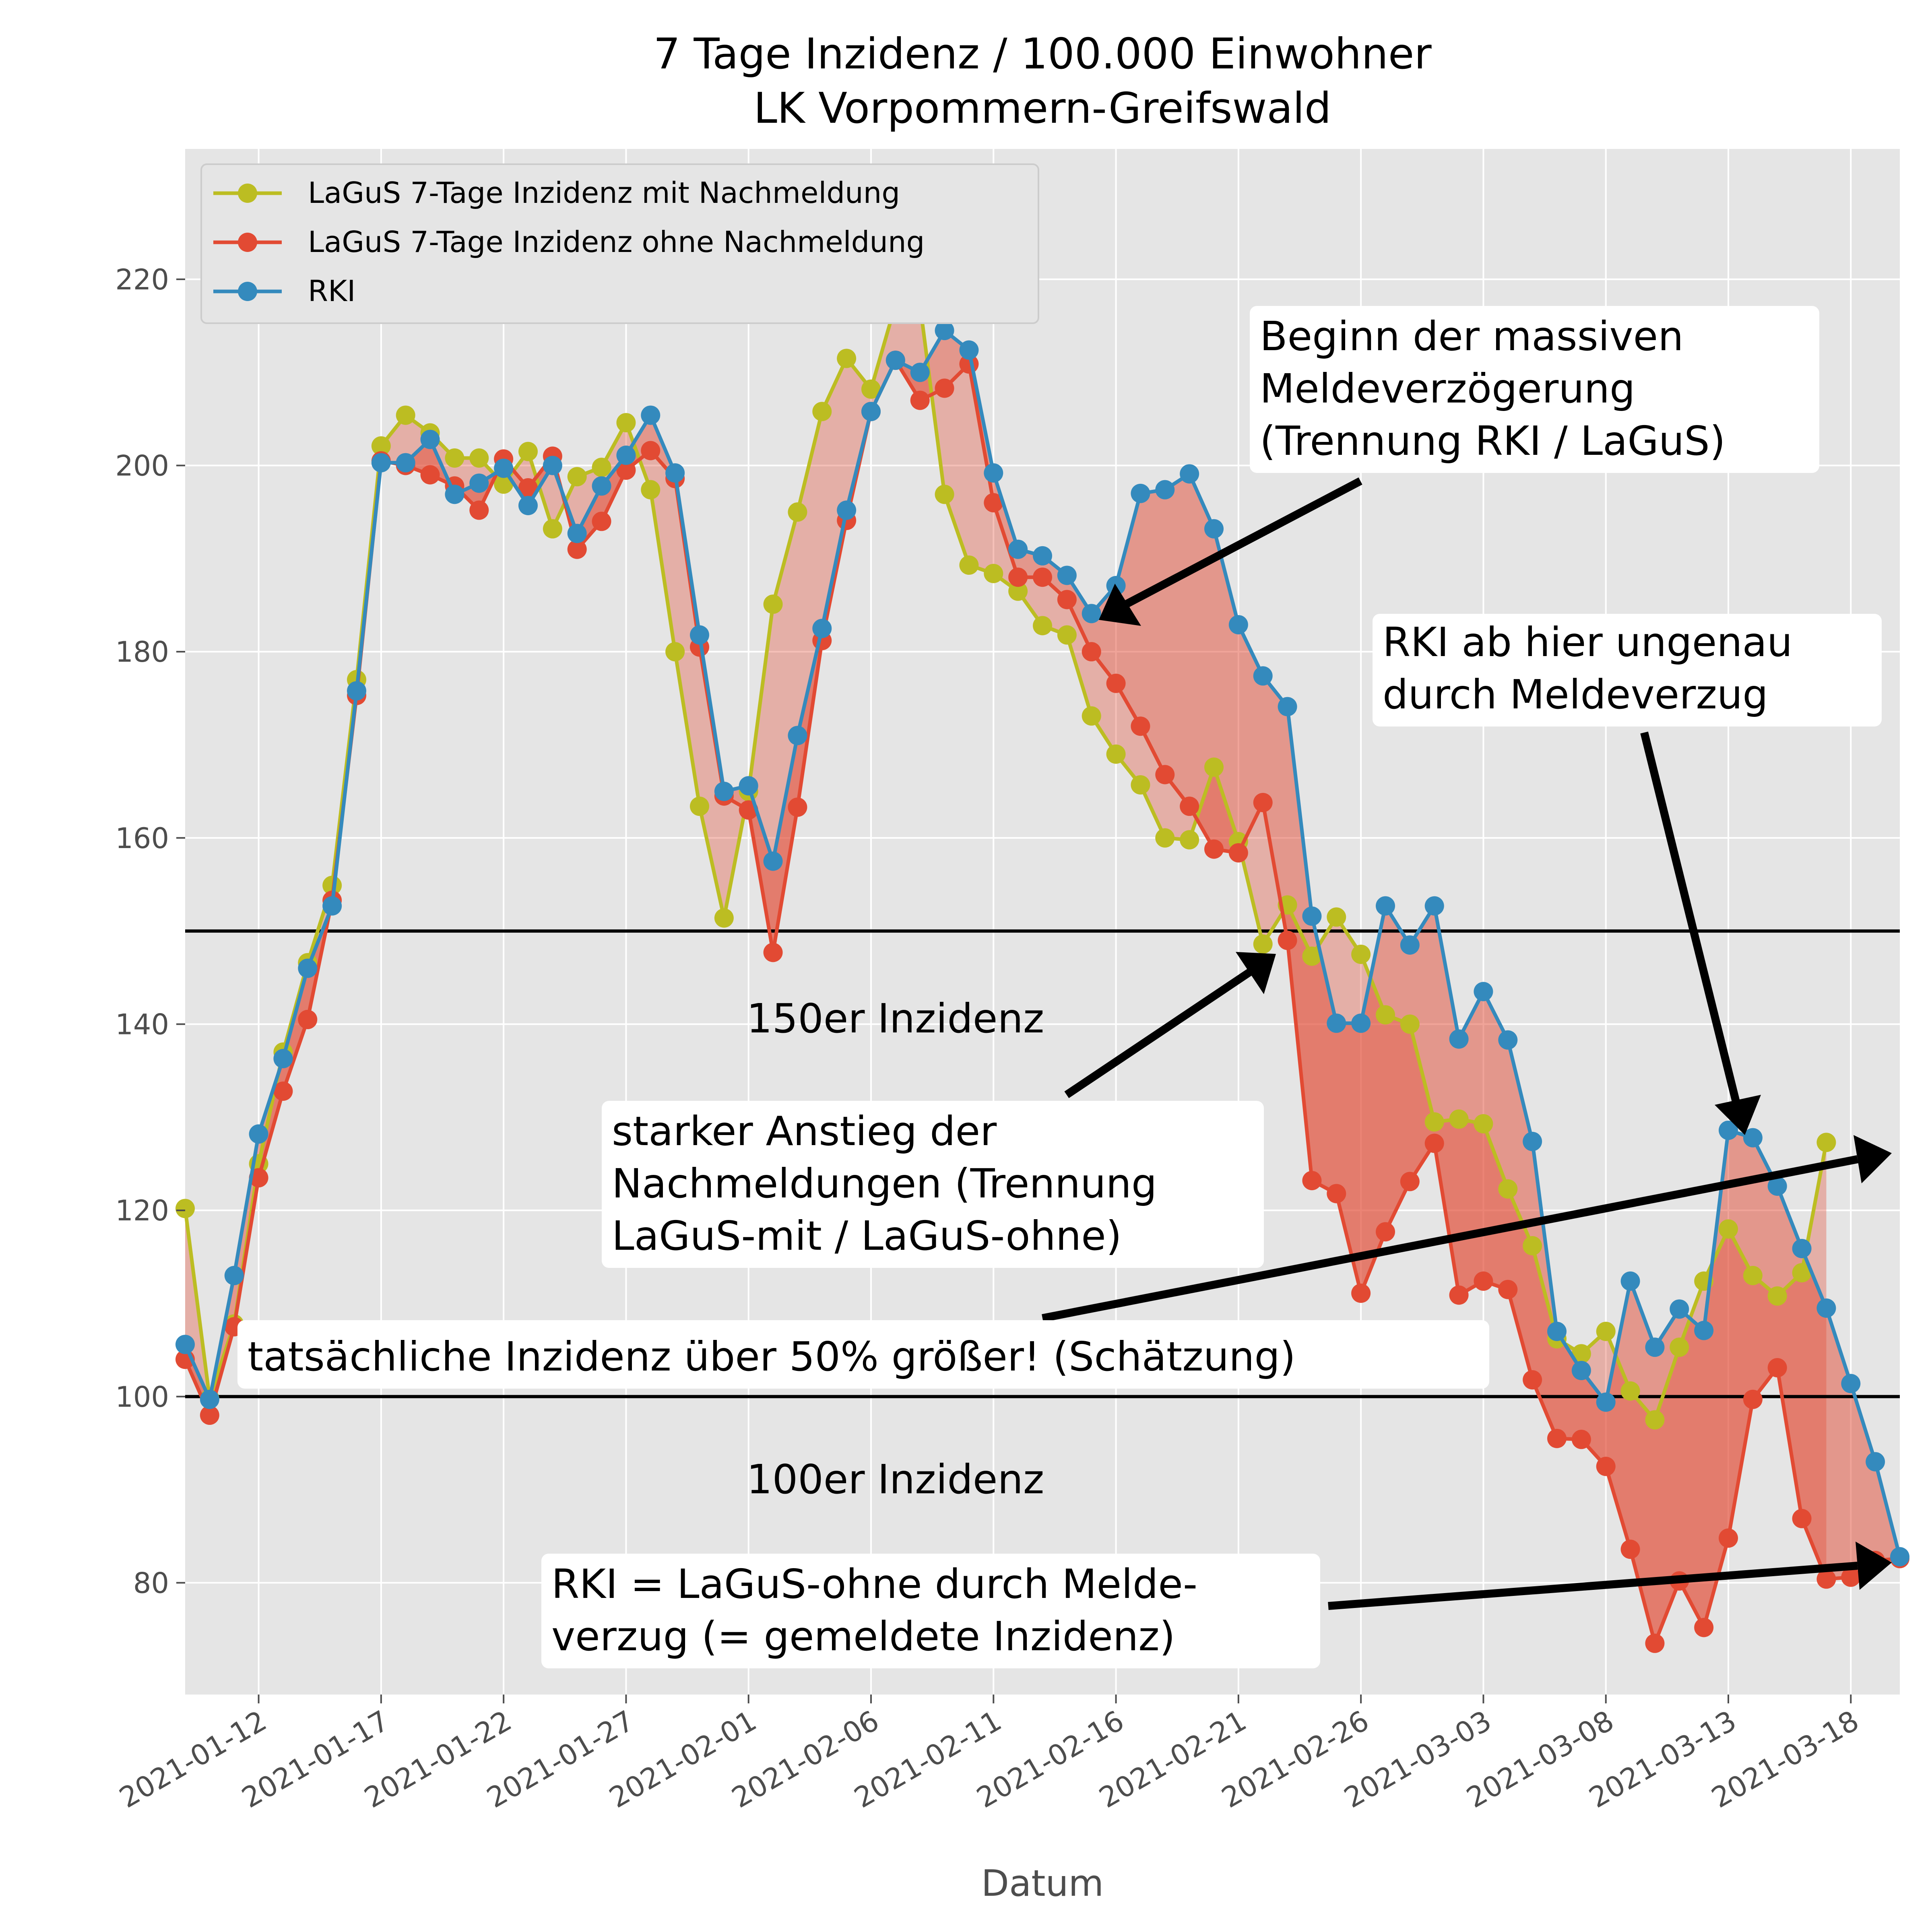  What do you see at coordinates (142, 838) in the screenshot?
I see `y-tick-label-160: 160` at bounding box center [142, 838].